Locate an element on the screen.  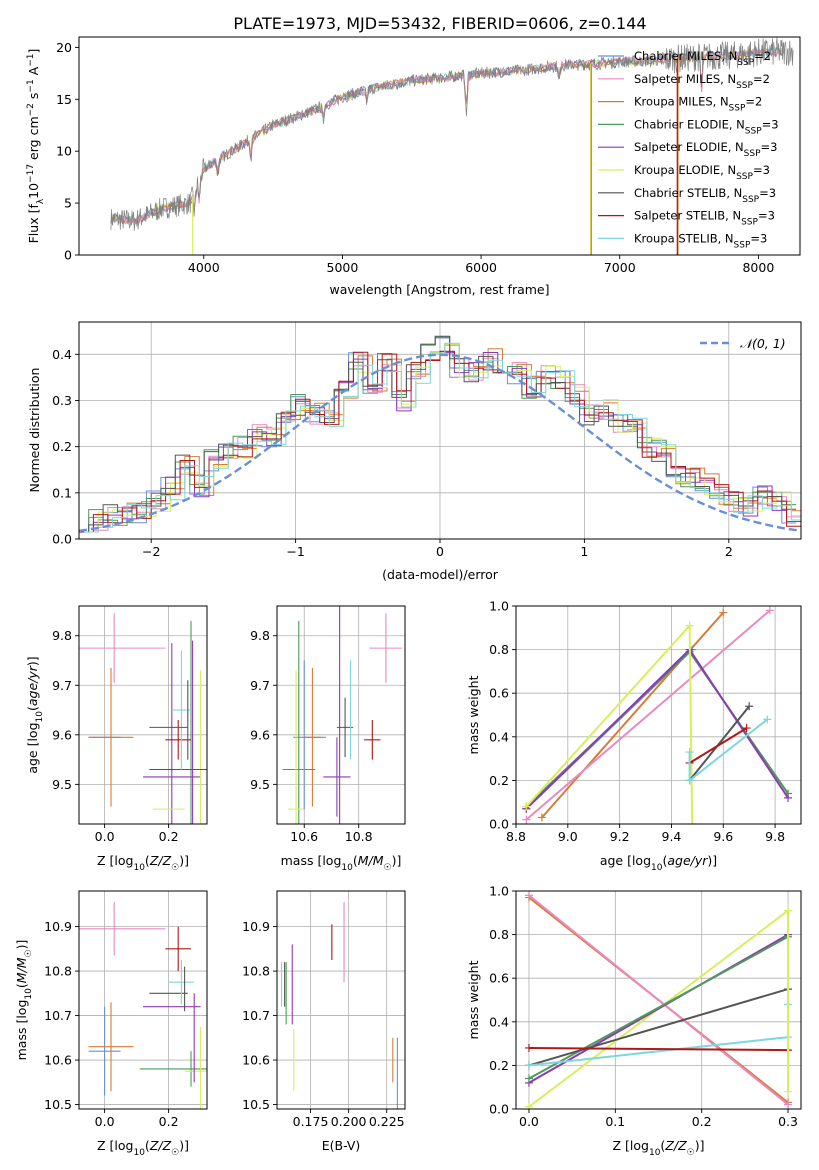
y-tick-label: 0 is located at coordinates (68, 255).